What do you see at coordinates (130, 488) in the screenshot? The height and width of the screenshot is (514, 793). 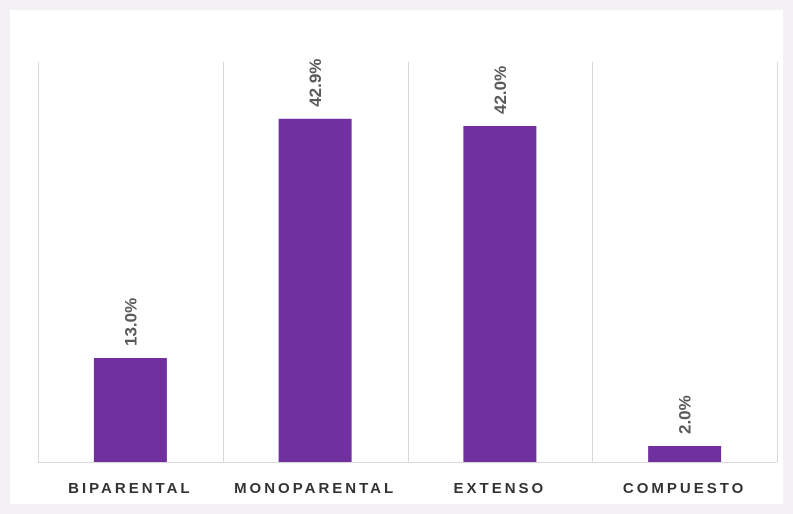 I see `x-tick-label: BIPARENTAL` at bounding box center [130, 488].